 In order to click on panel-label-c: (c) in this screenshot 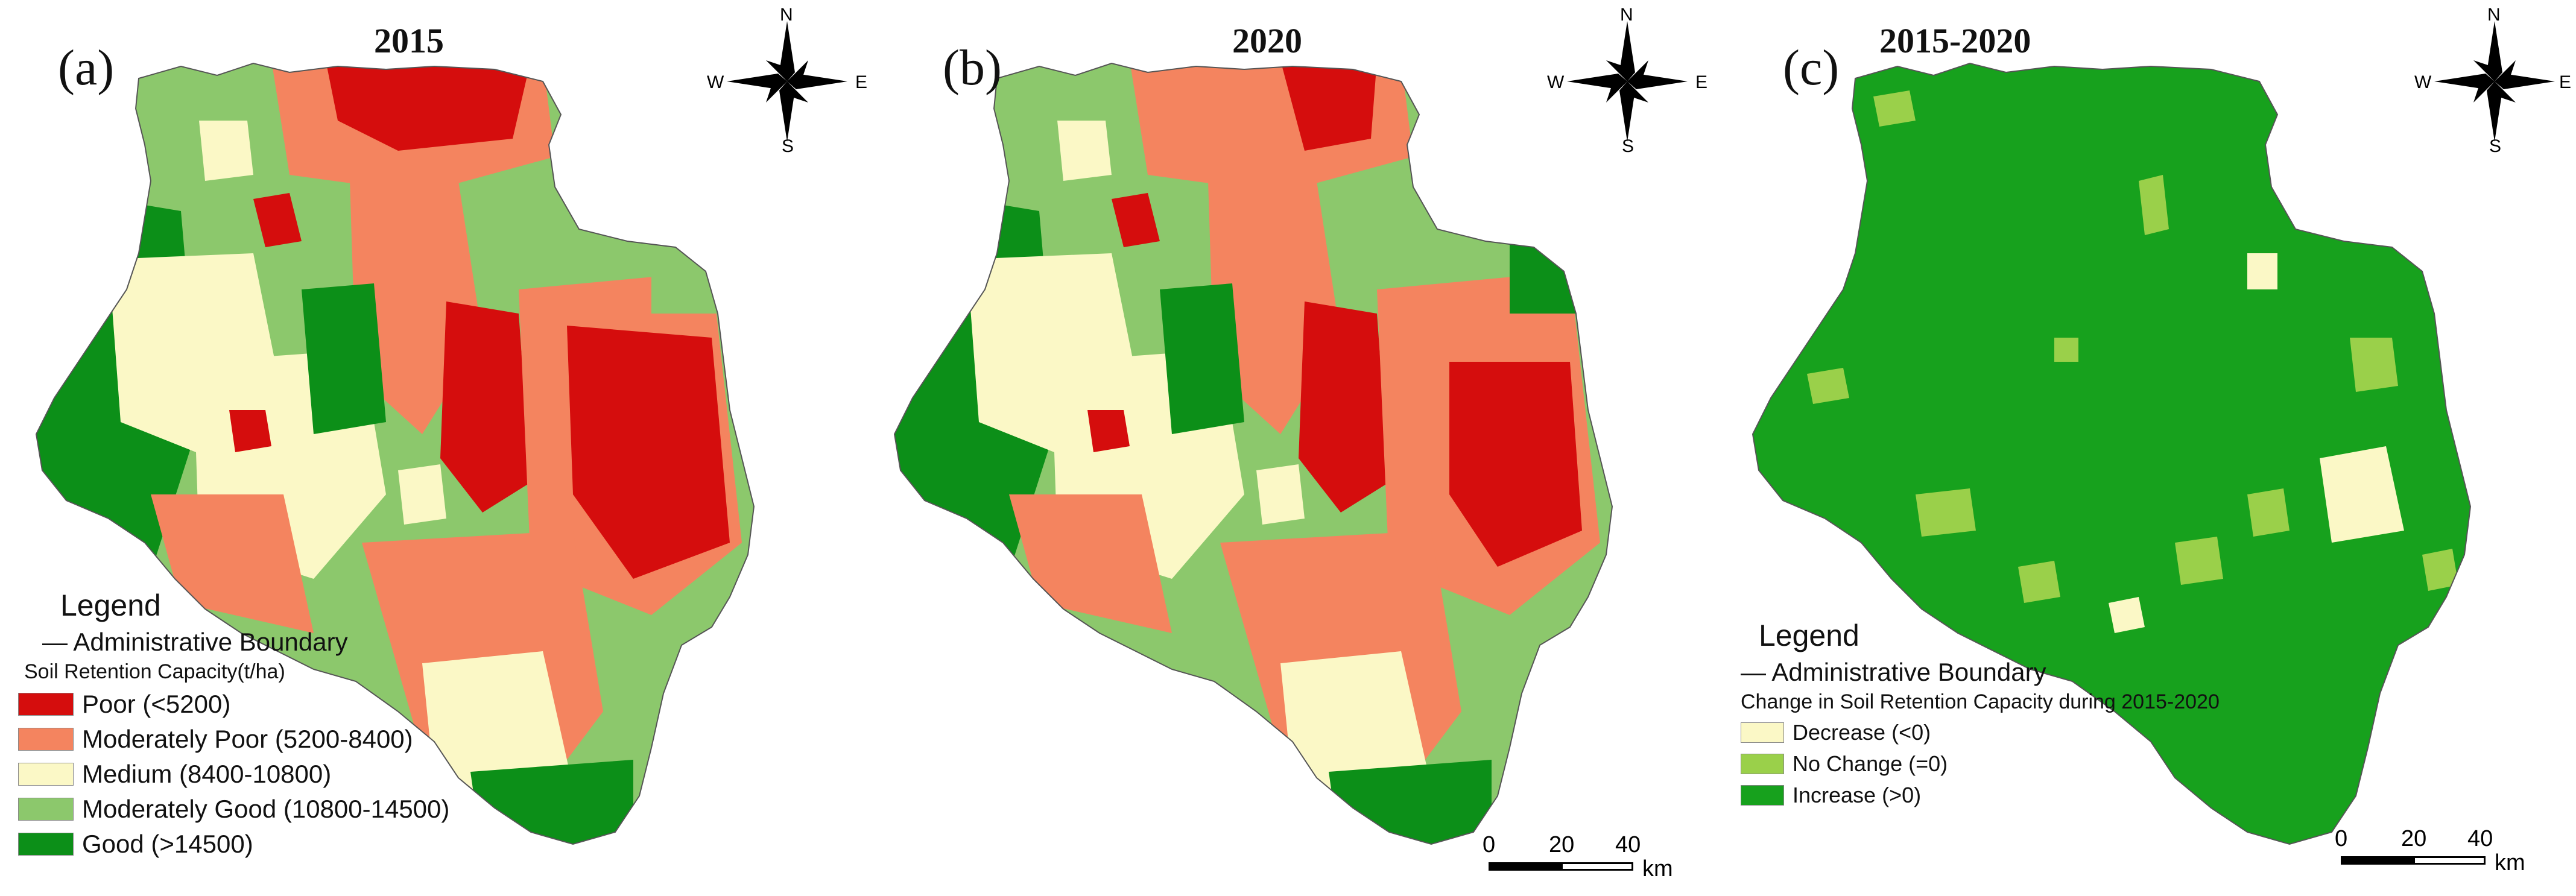, I will do `click(1811, 68)`.